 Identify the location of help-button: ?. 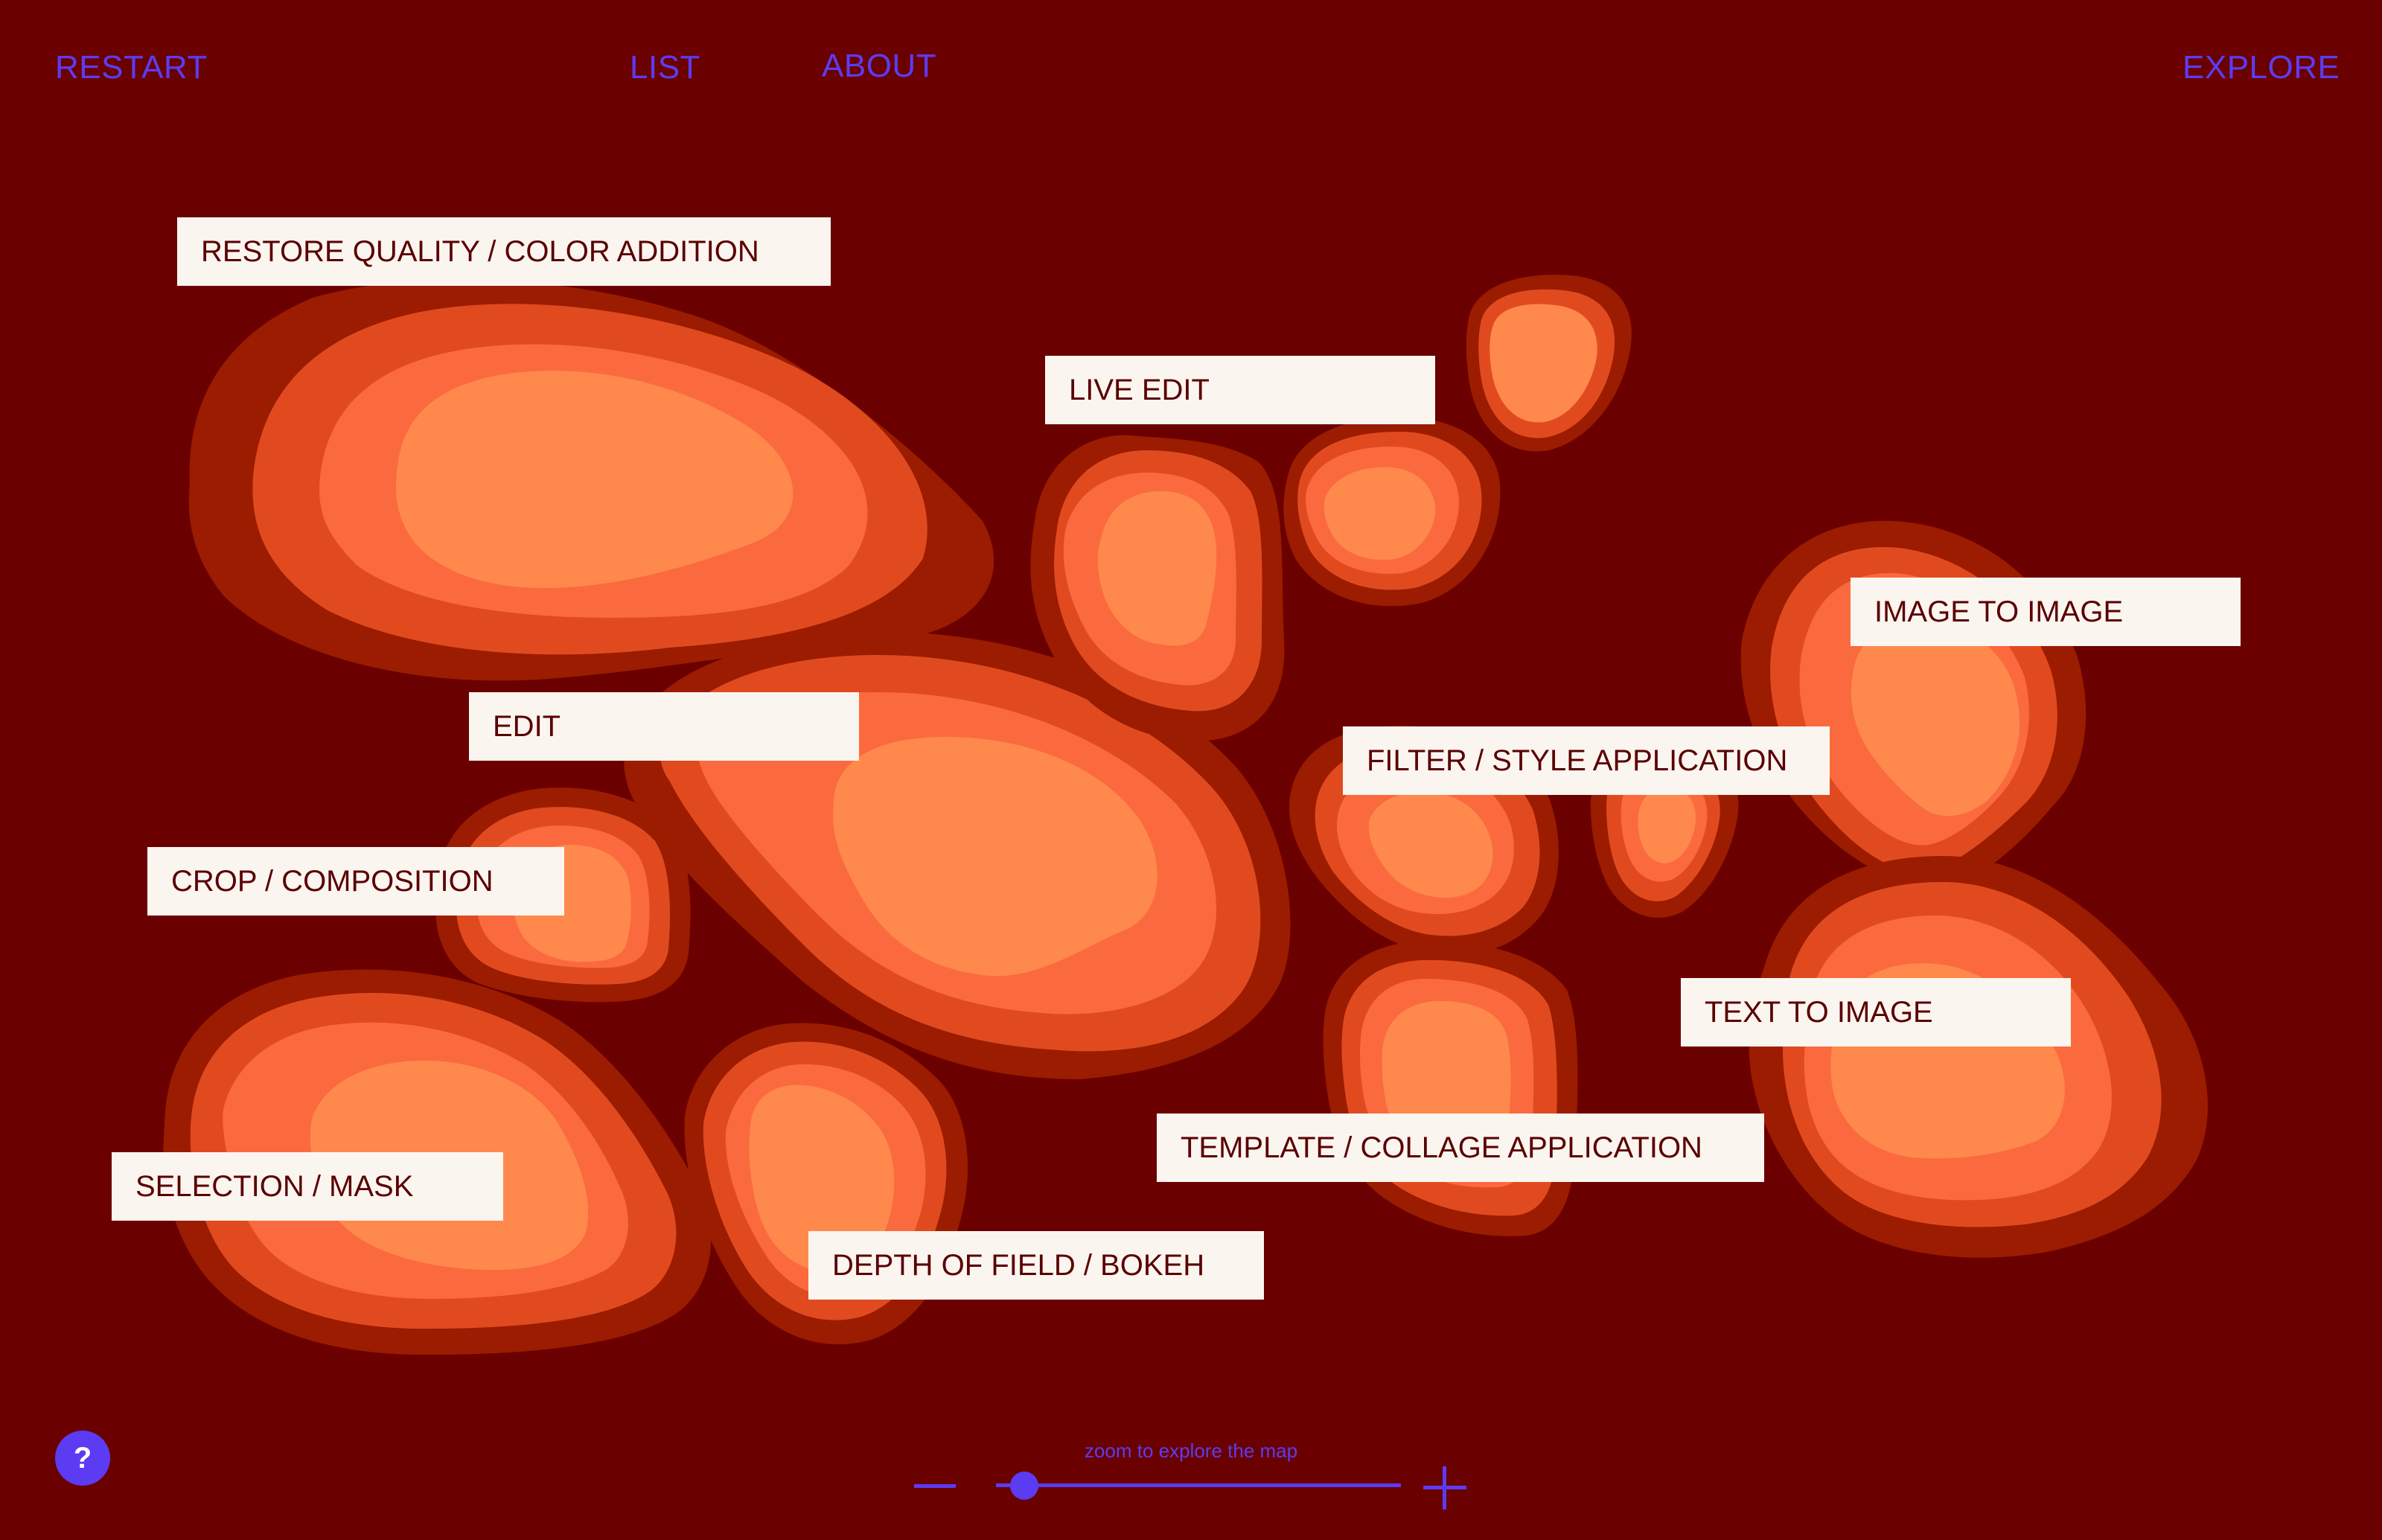
(82, 1458).